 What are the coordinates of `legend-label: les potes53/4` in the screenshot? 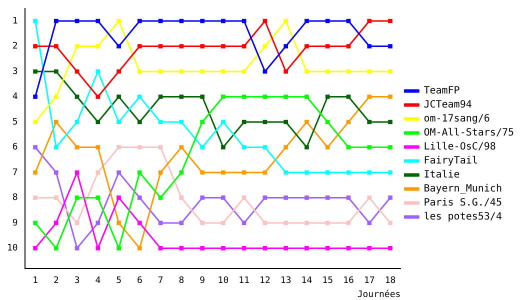 It's located at (463, 217).